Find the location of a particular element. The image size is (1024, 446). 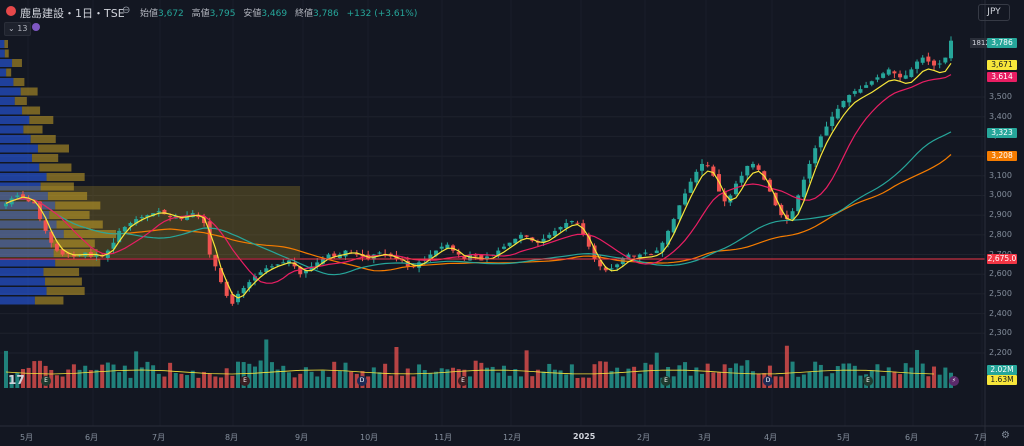

indicators-toggle: ⌄ 13 is located at coordinates (18, 29).